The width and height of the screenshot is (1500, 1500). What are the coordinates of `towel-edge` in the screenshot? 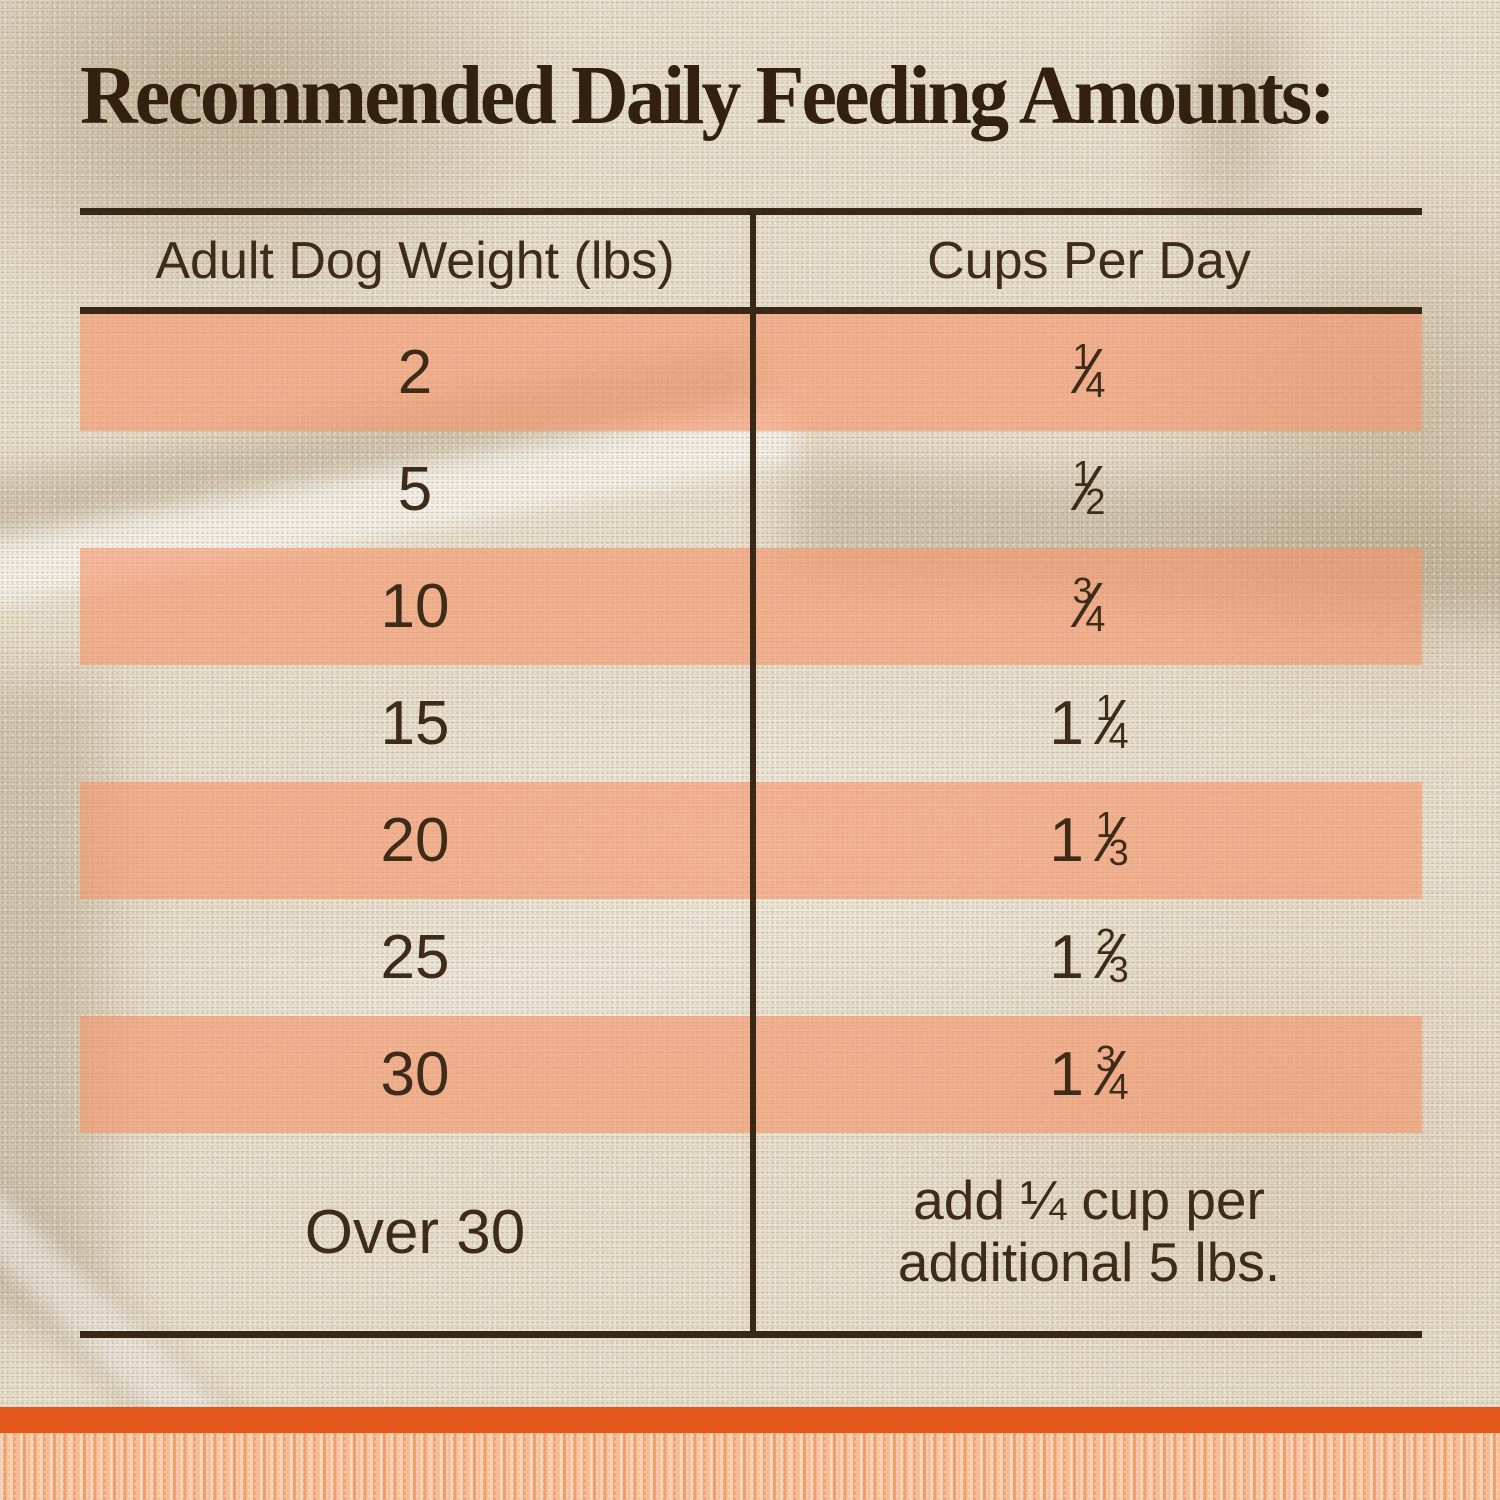 It's located at (750, 1466).